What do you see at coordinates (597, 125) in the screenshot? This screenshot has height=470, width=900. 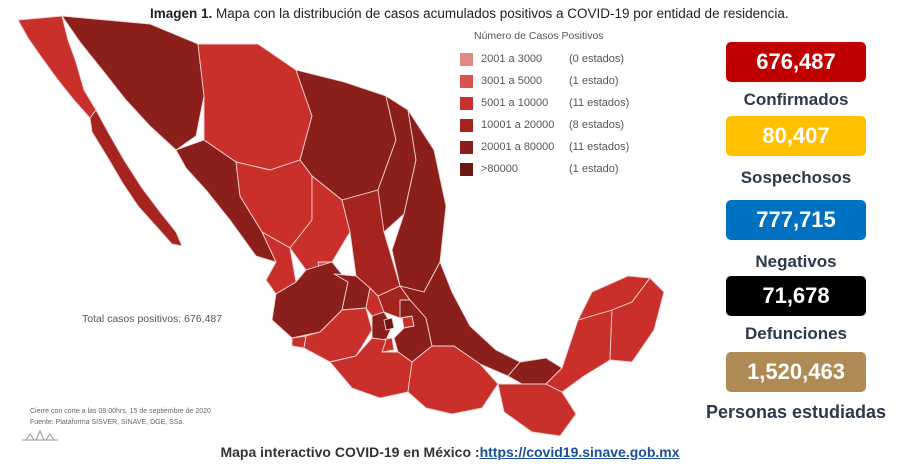 I see `legend-range-count: (8 estados)` at bounding box center [597, 125].